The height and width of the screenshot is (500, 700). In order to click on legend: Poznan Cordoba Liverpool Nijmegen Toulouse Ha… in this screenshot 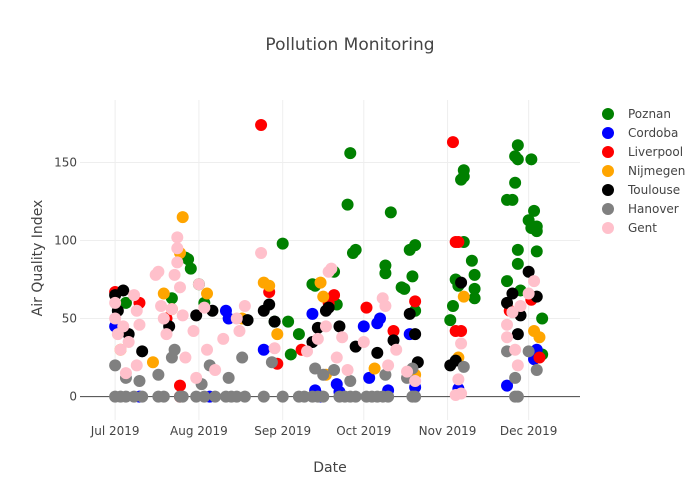, I will do `click(643, 171)`.